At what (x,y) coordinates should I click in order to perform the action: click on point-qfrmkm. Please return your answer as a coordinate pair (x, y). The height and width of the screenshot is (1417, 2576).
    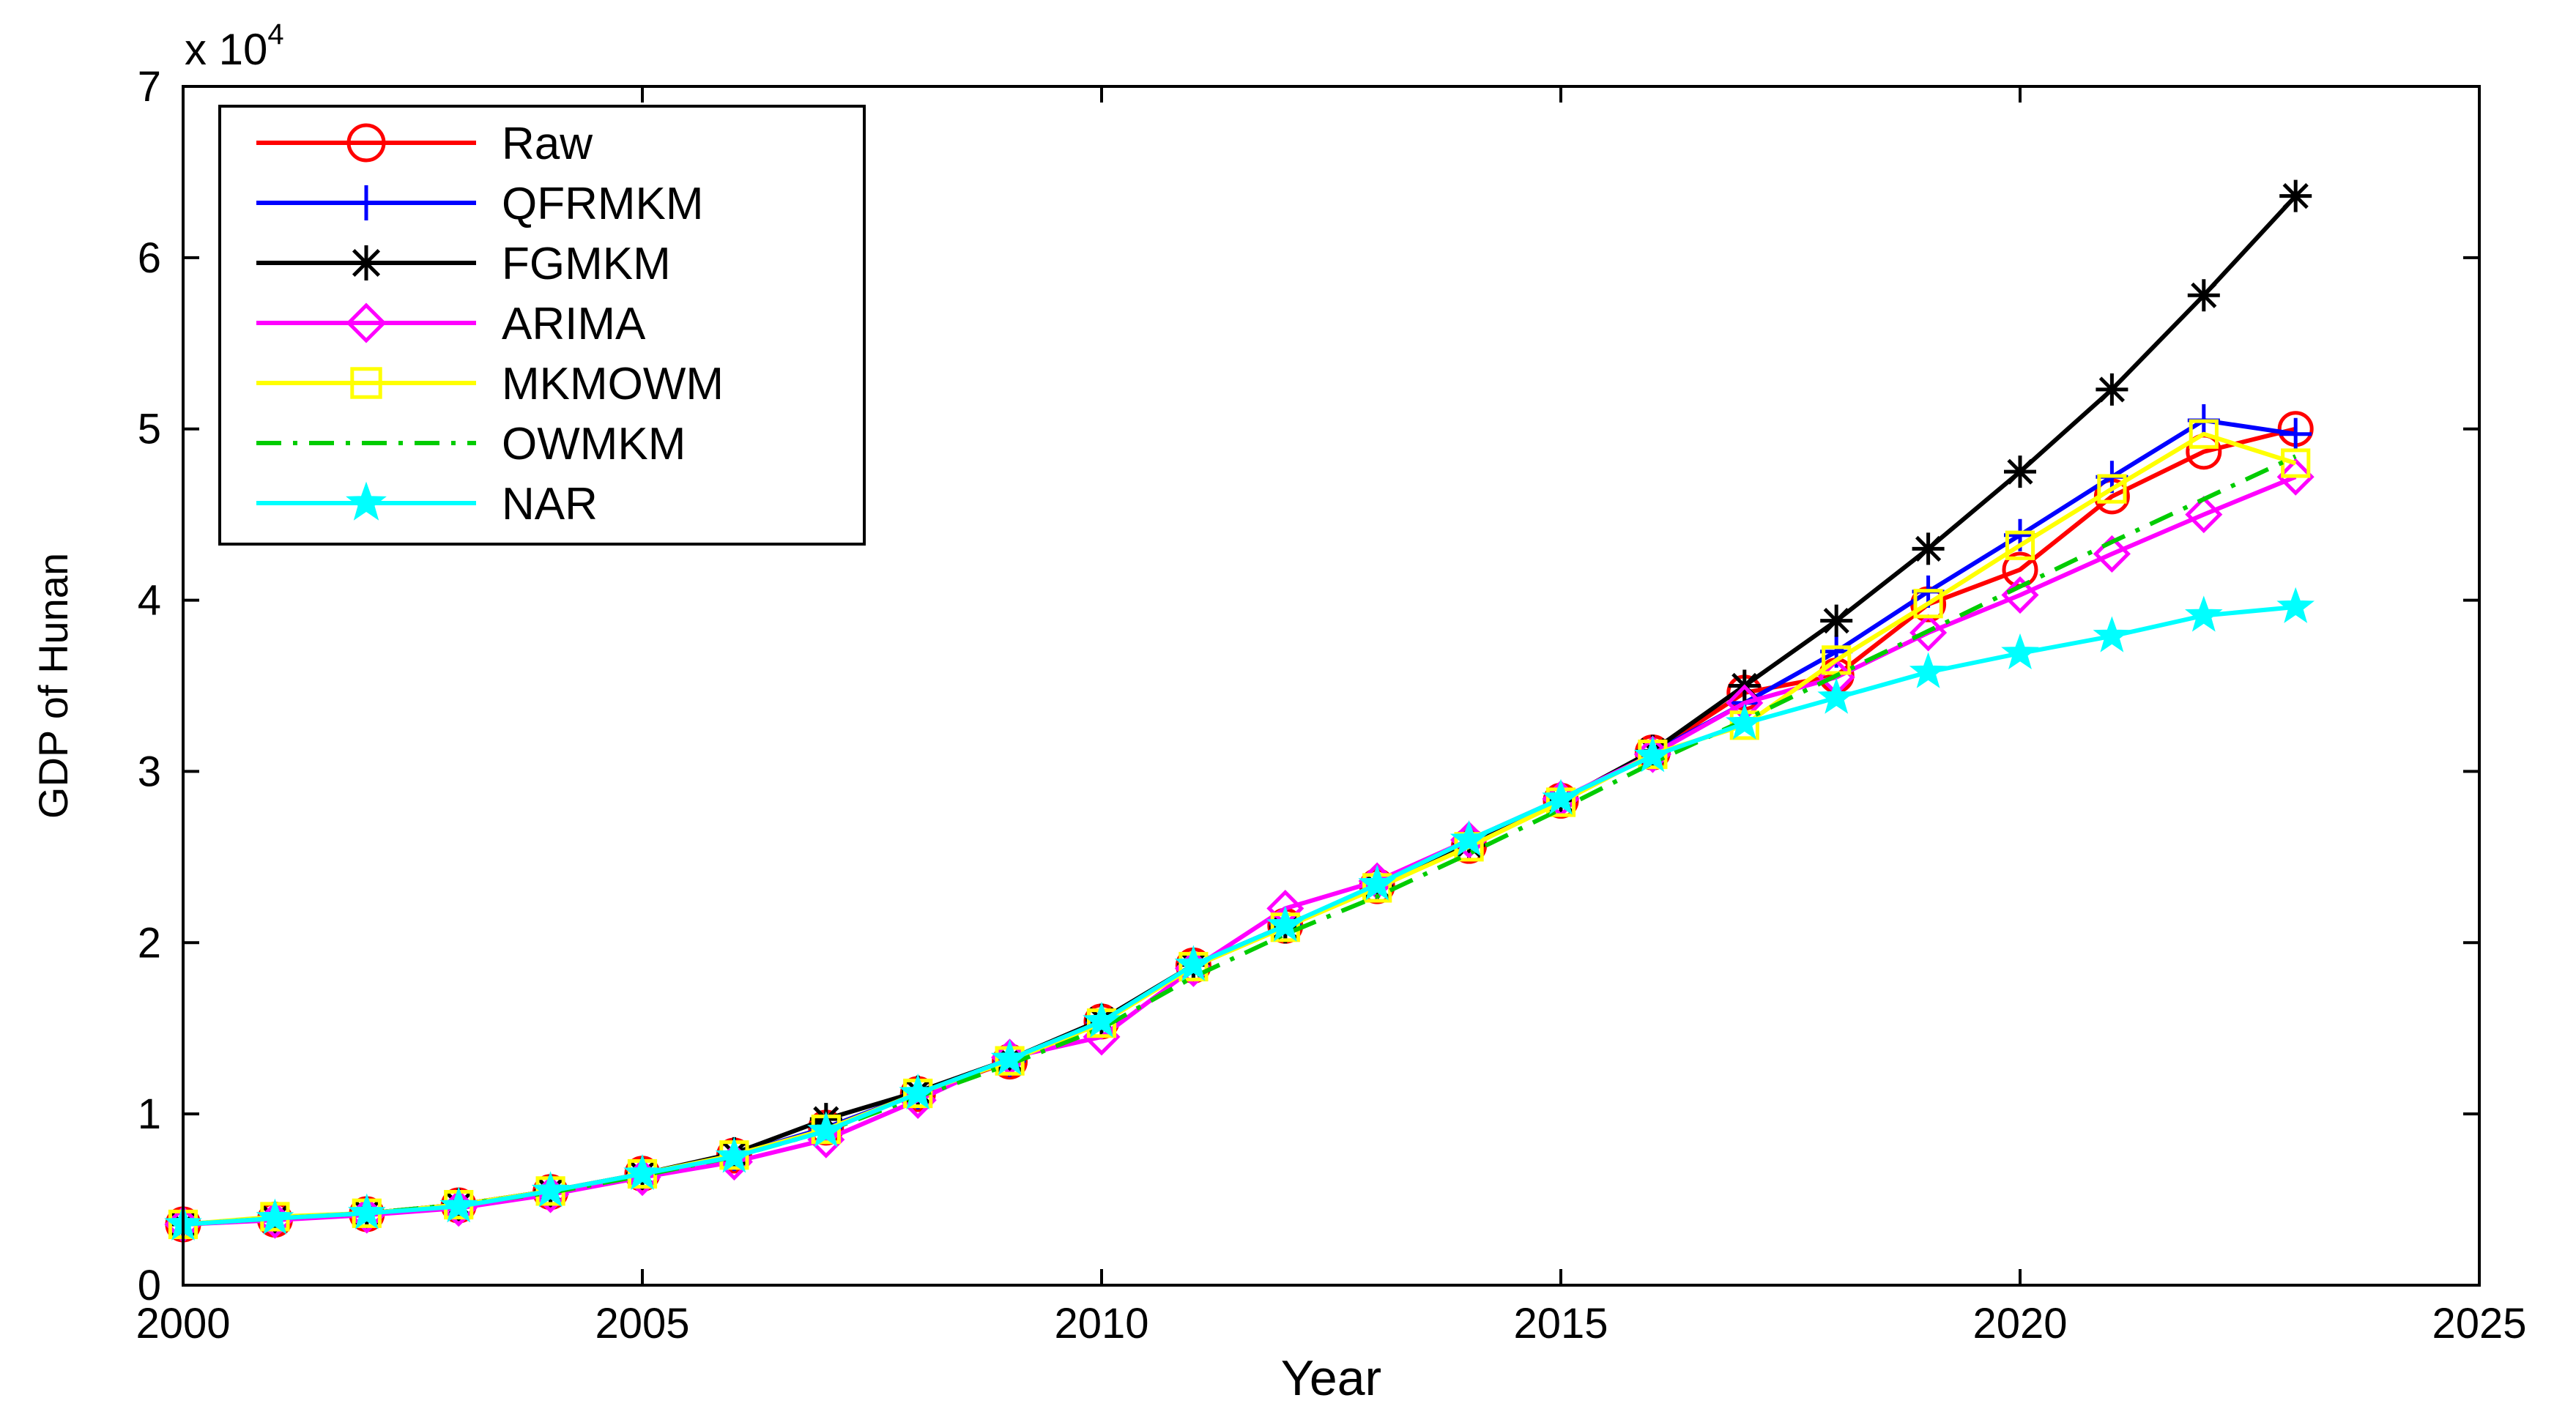
    Looking at the image, I should click on (2295, 433).